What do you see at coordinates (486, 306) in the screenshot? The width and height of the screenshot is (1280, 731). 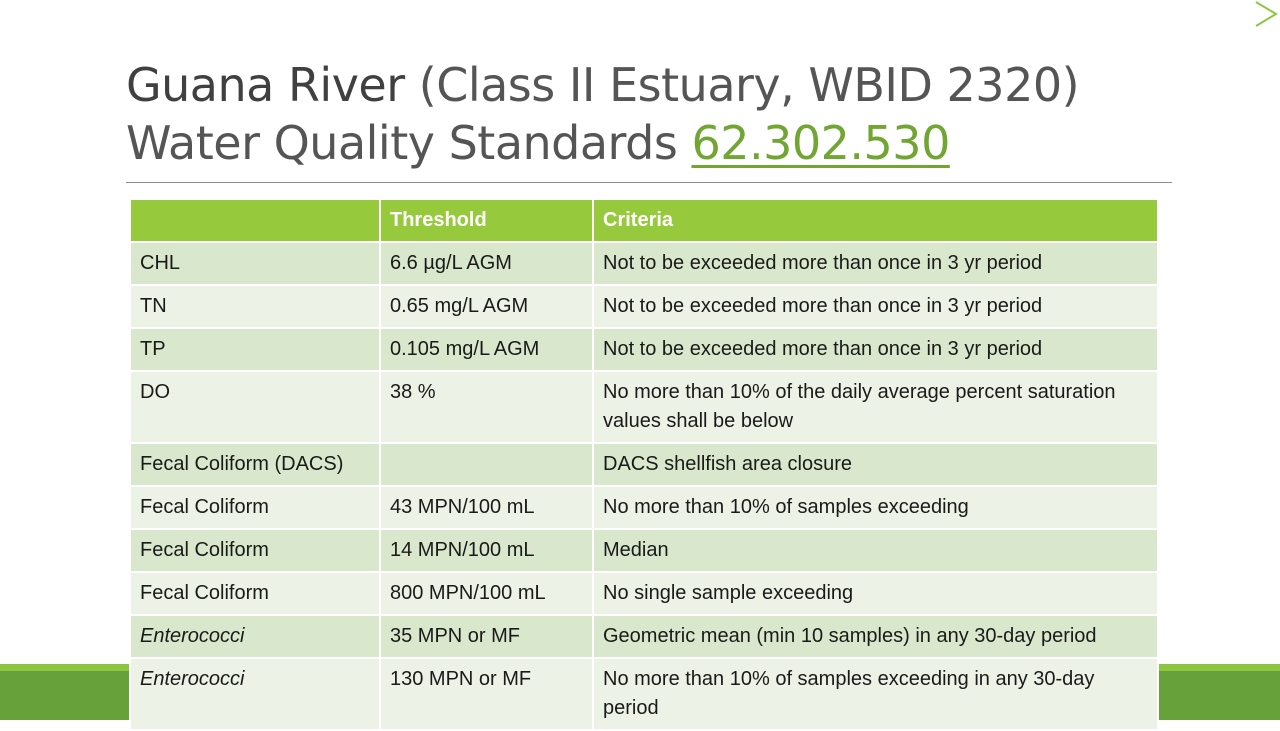 I see `cell-threshold: 0.65 mg/L AGM` at bounding box center [486, 306].